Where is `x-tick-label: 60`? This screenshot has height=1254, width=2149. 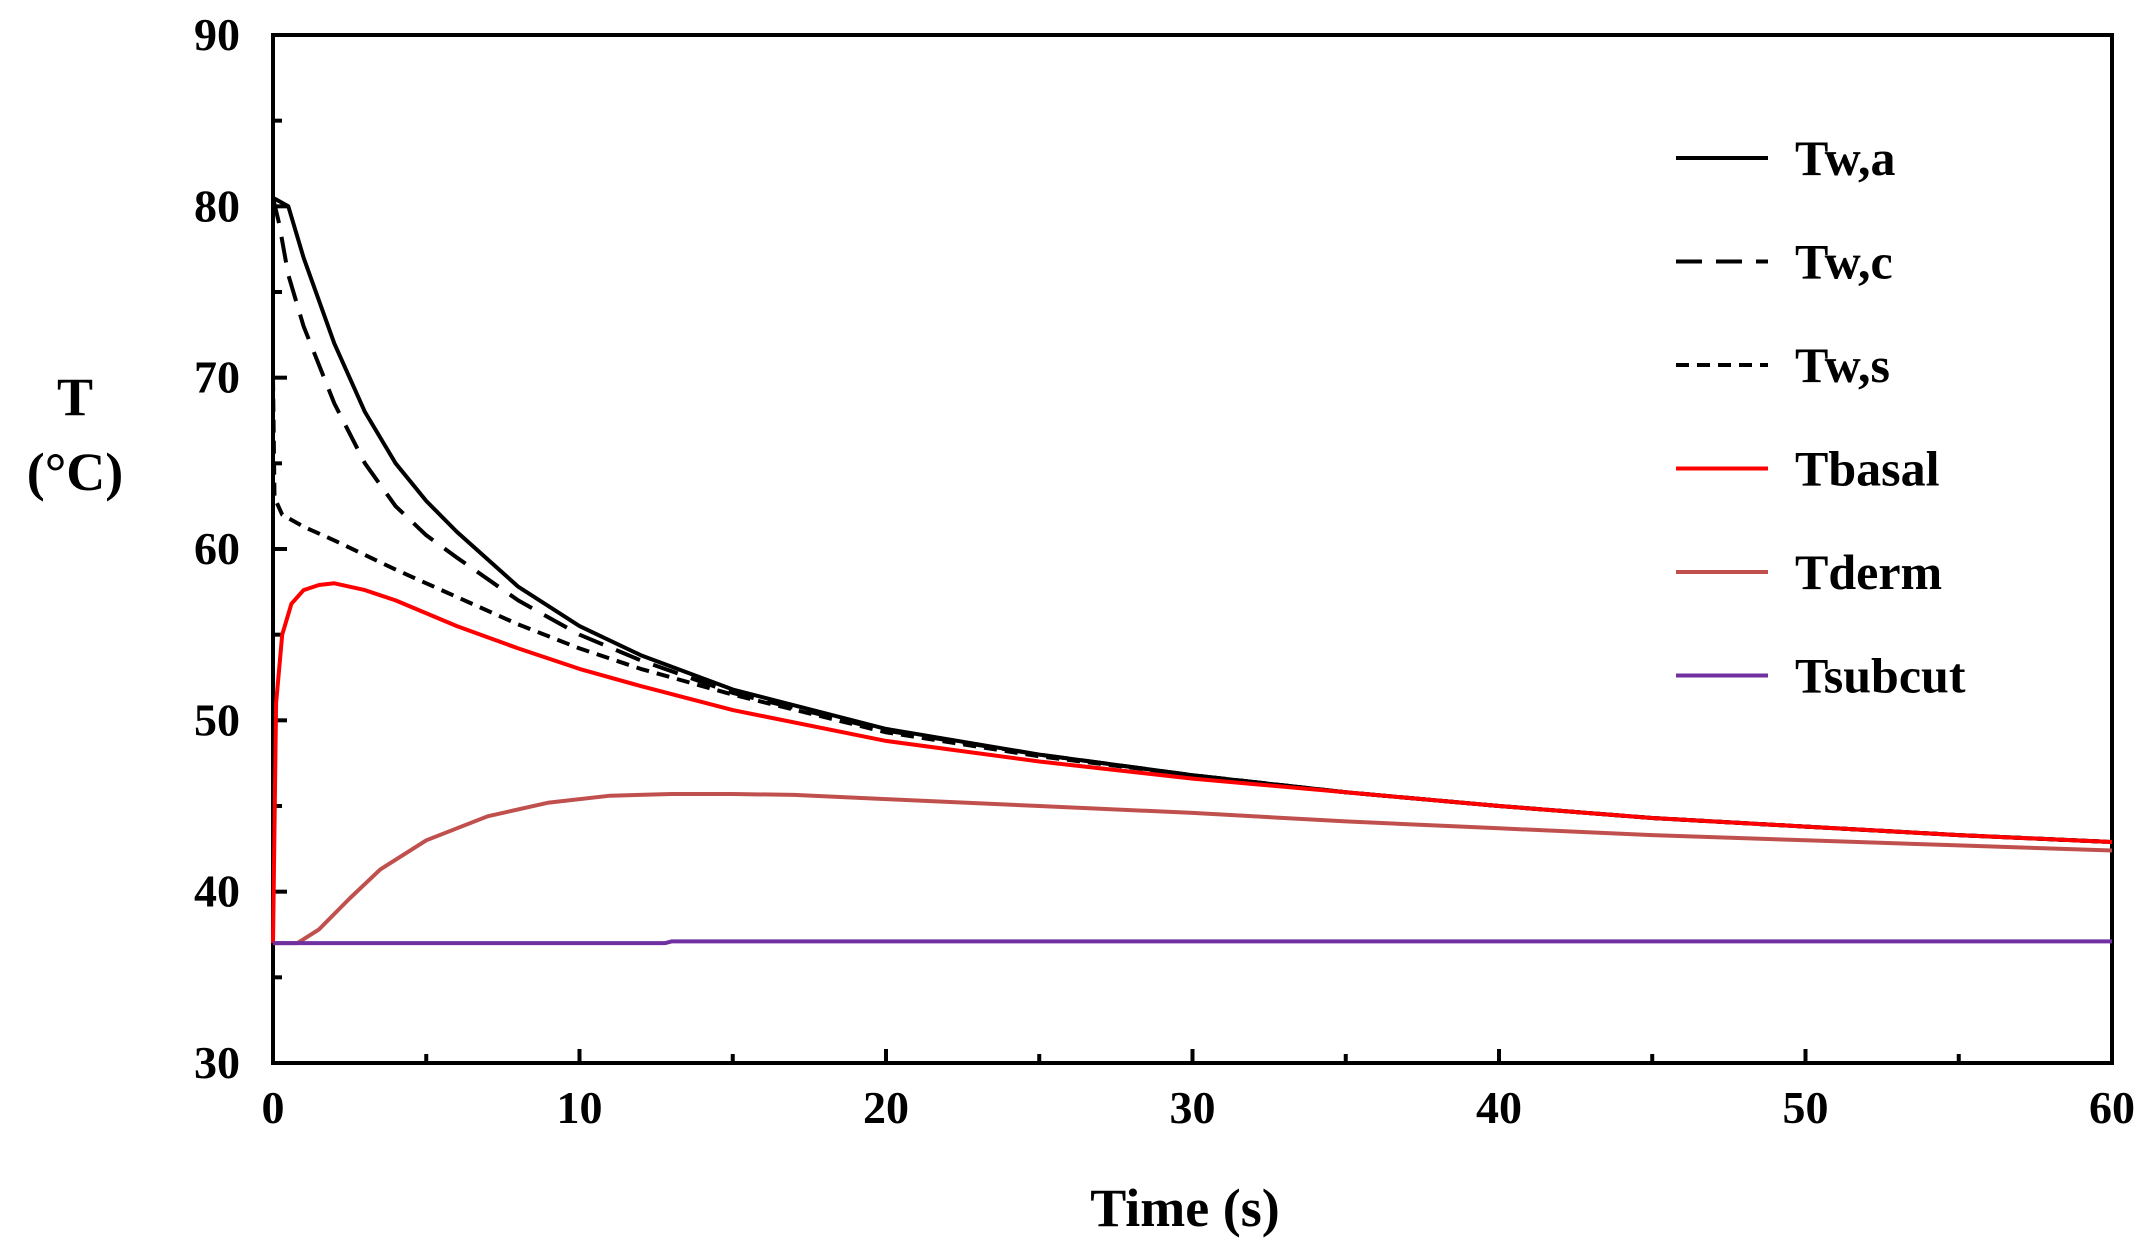 x-tick-label: 60 is located at coordinates (2112, 1107).